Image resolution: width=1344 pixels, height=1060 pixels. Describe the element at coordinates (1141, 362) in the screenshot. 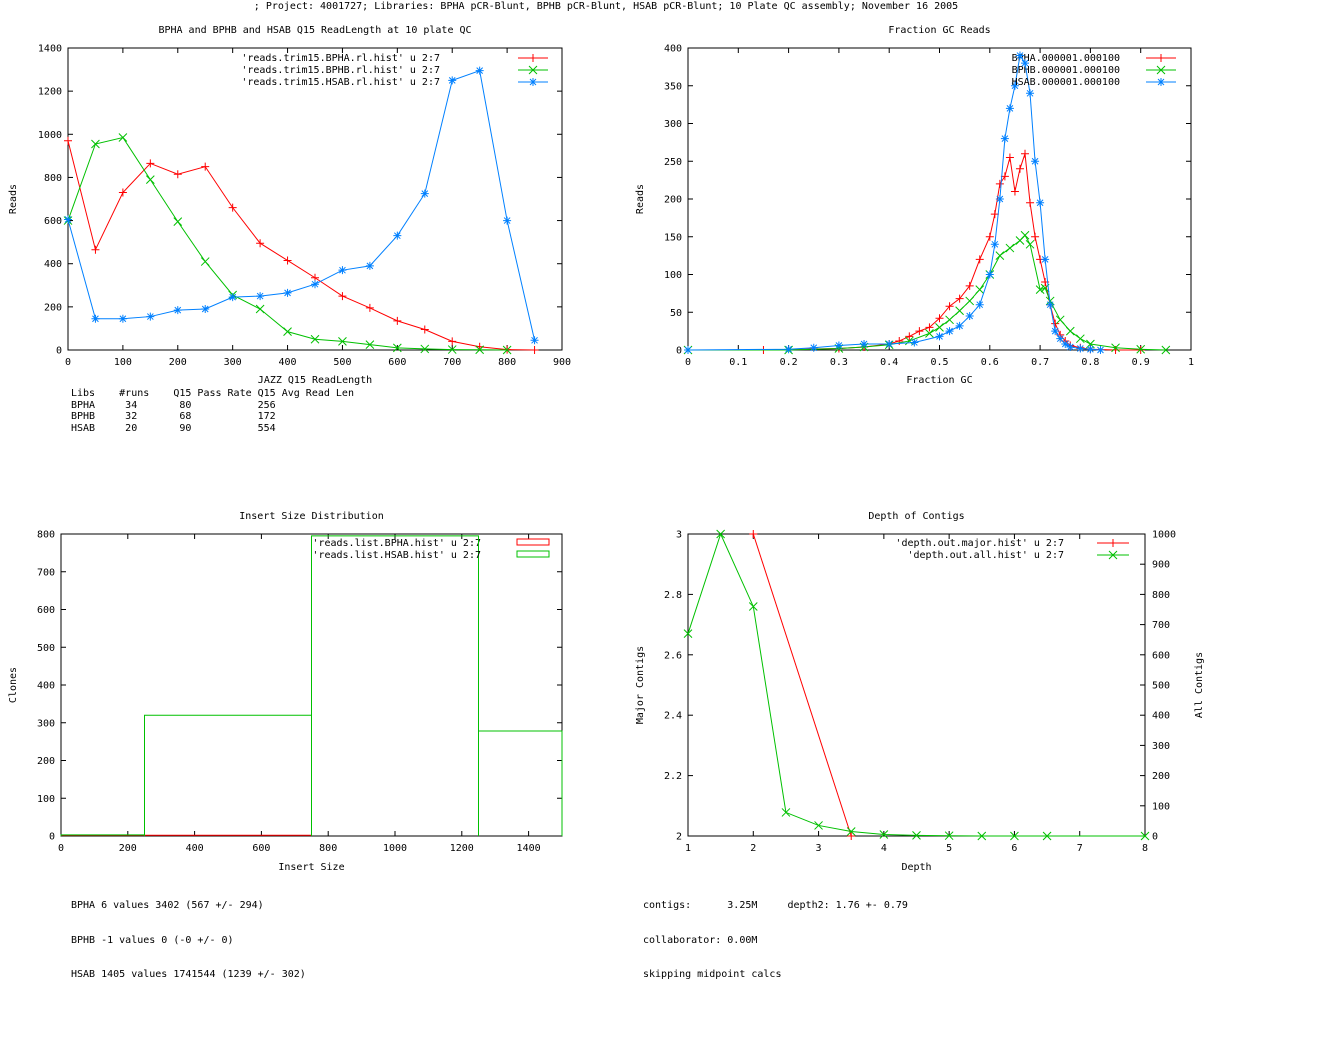

I see `x-tick-label: 0.9` at that location.